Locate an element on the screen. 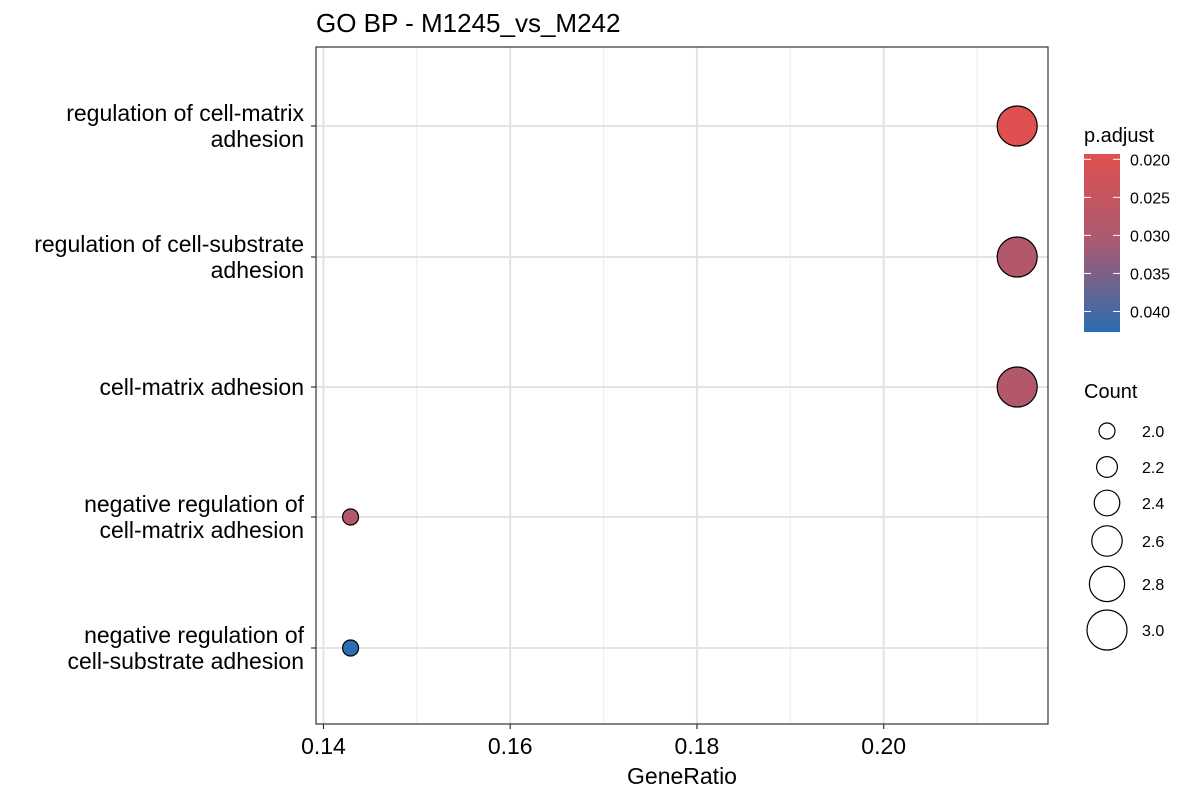  color-legend-tick-label: 0.035 is located at coordinates (1150, 274).